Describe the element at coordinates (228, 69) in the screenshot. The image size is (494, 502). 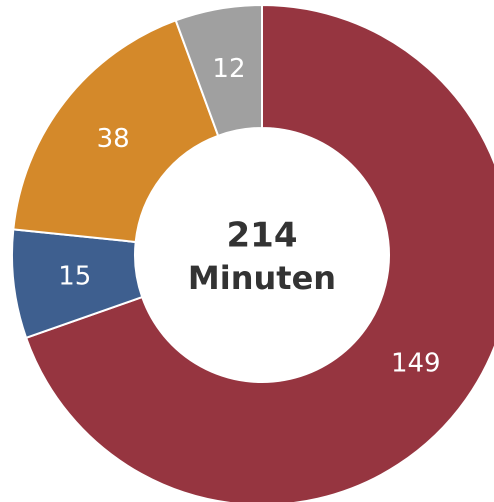
I see `slice-label: 12` at that location.